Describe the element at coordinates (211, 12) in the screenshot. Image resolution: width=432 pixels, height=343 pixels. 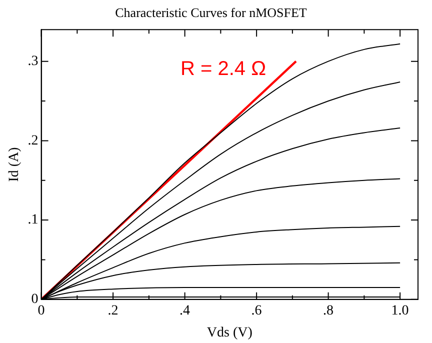
I see `chart-title: Characteristic Curves for nMOSFET` at that location.